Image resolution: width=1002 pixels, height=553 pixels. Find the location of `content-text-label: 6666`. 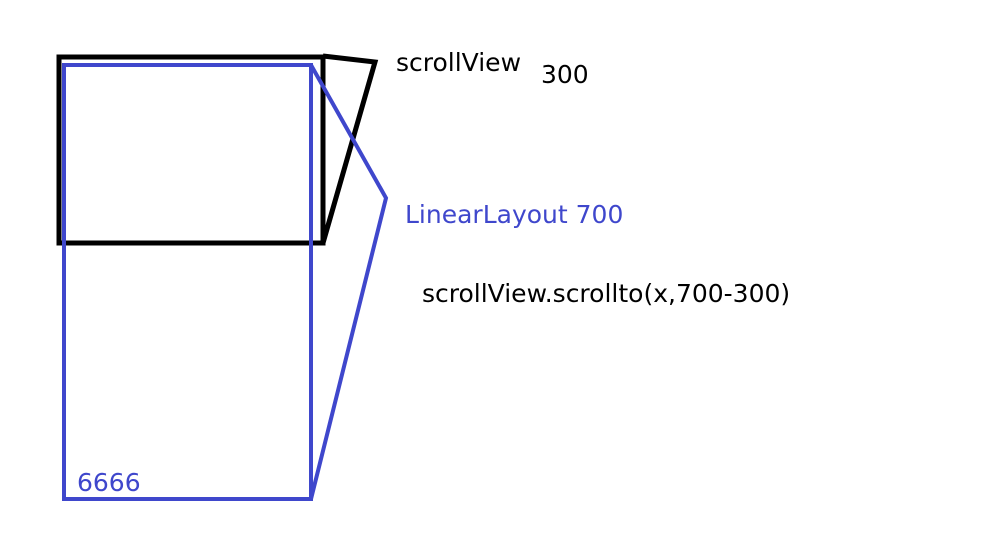

content-text-label: 6666 is located at coordinates (109, 482).